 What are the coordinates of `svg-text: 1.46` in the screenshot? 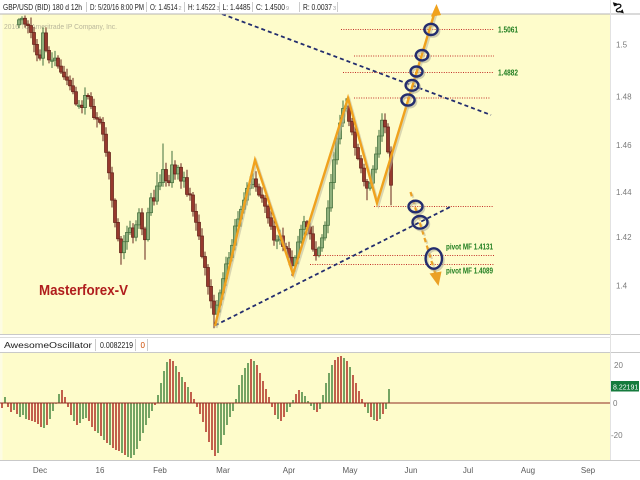 It's located at (624, 145).